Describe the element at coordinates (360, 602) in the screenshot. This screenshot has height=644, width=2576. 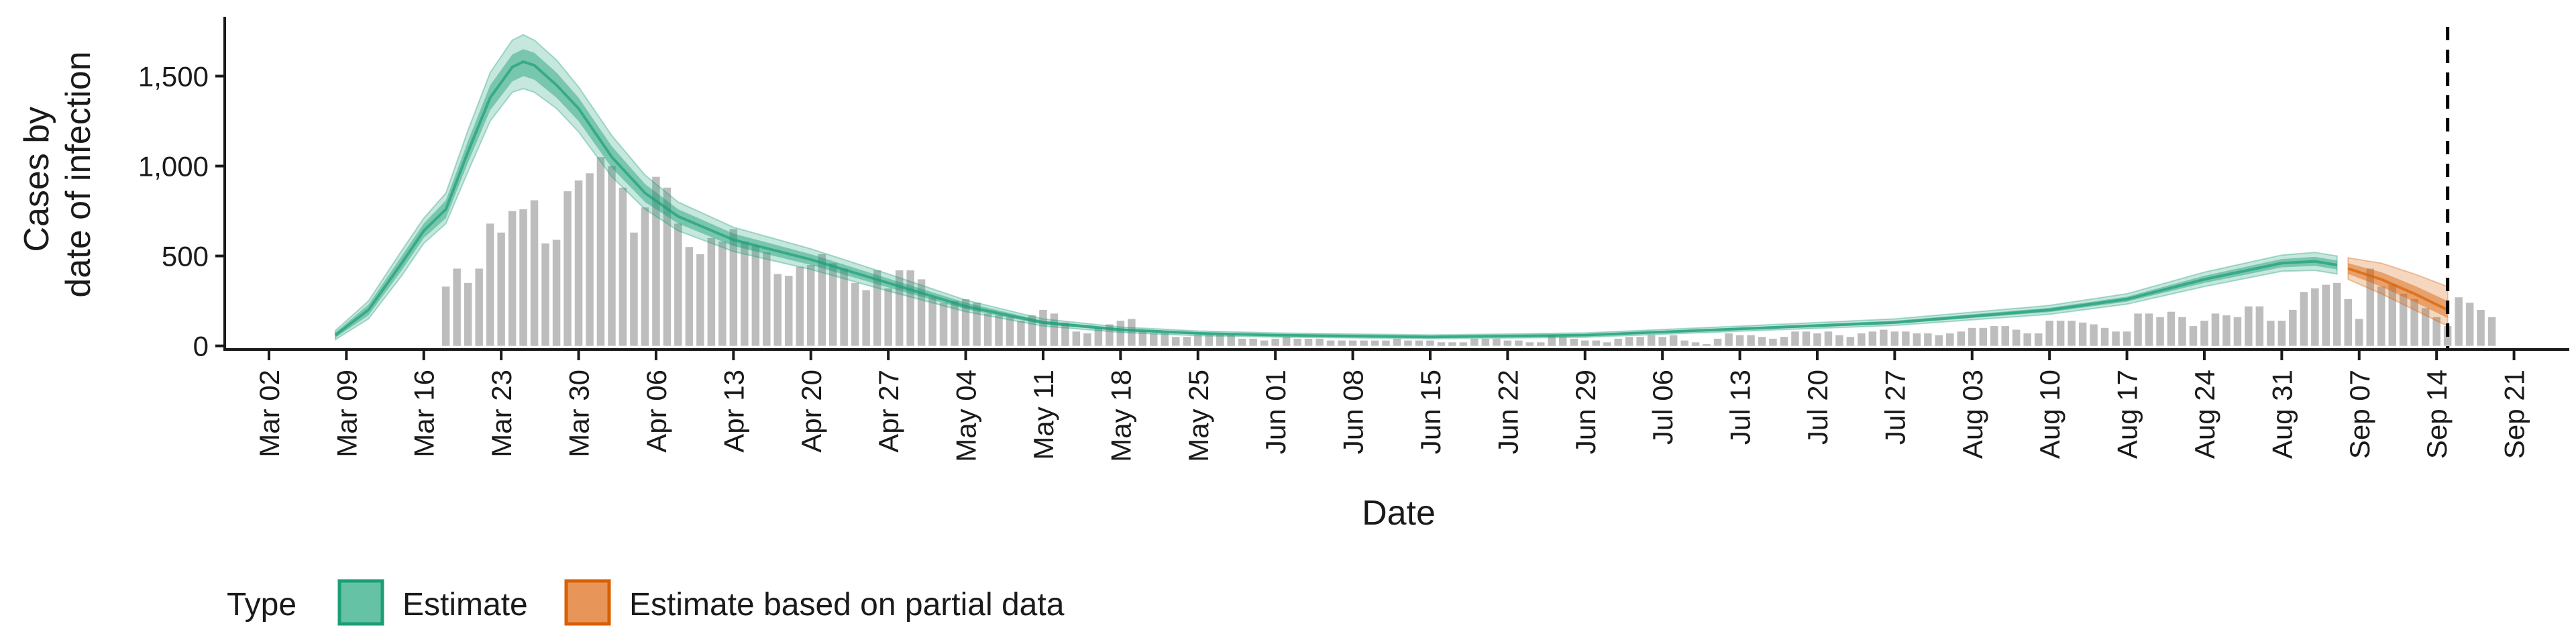
I see `legend-key-estimate` at that location.